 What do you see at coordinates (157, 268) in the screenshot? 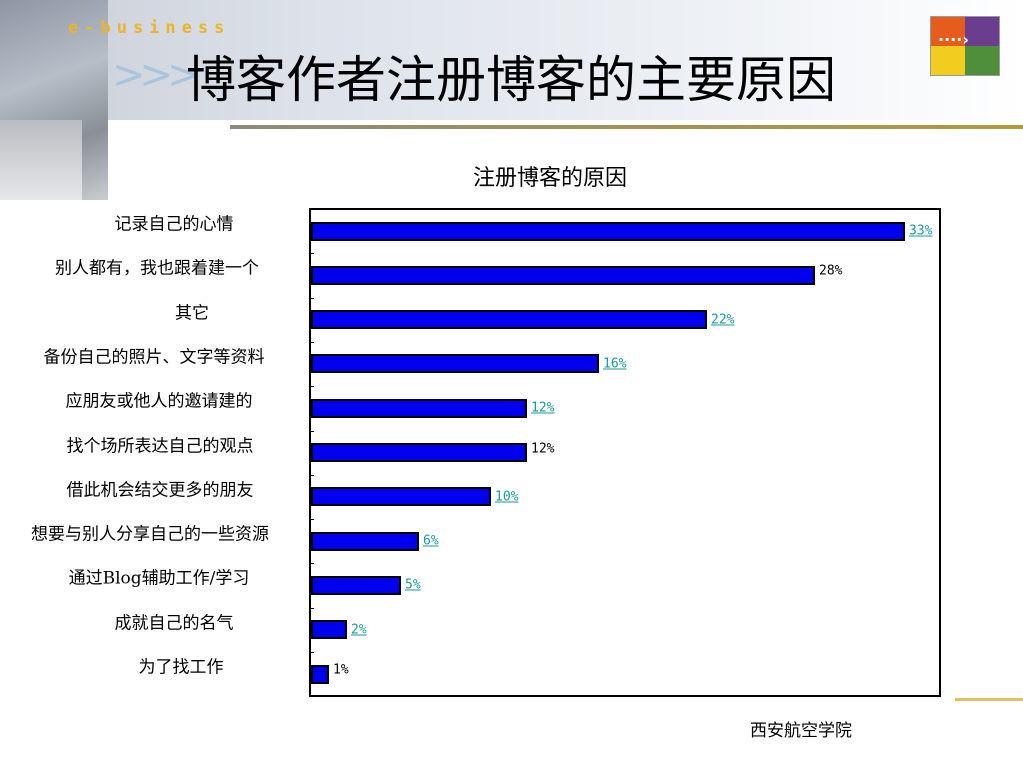
I see `category-label: 别人都有，我也跟着建一个` at bounding box center [157, 268].